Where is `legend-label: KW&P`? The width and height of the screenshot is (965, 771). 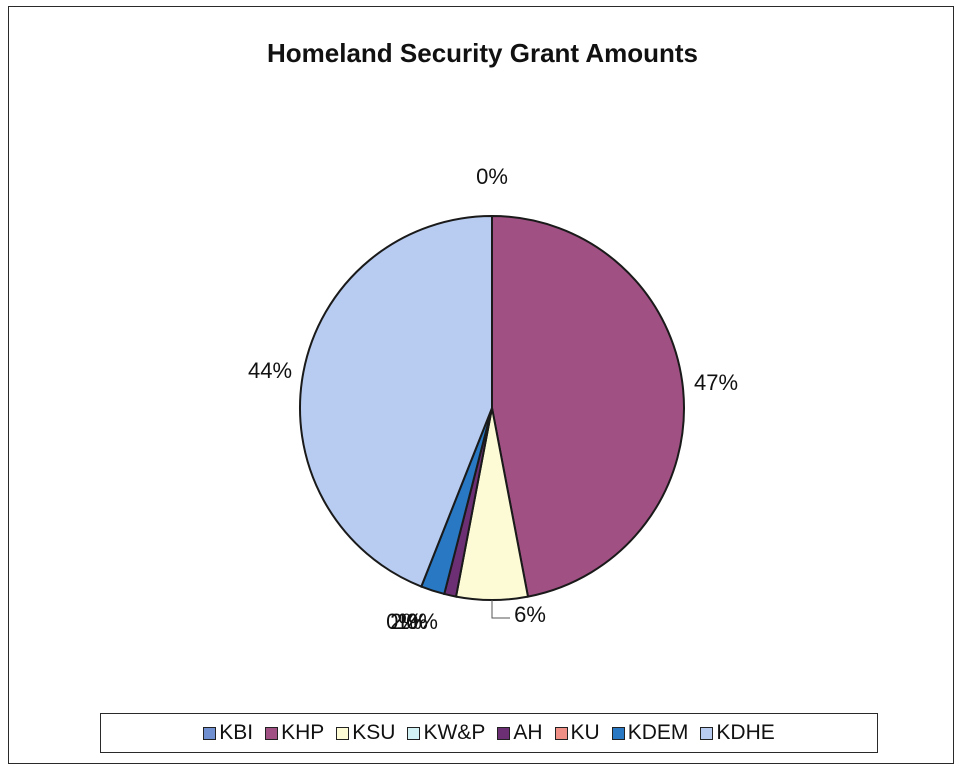
legend-label: KW&P is located at coordinates (454, 732).